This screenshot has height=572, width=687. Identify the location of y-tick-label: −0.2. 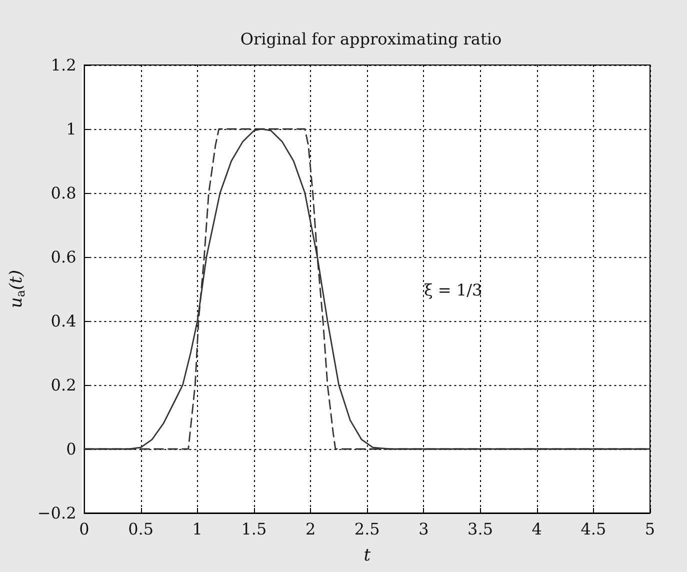
(56, 513).